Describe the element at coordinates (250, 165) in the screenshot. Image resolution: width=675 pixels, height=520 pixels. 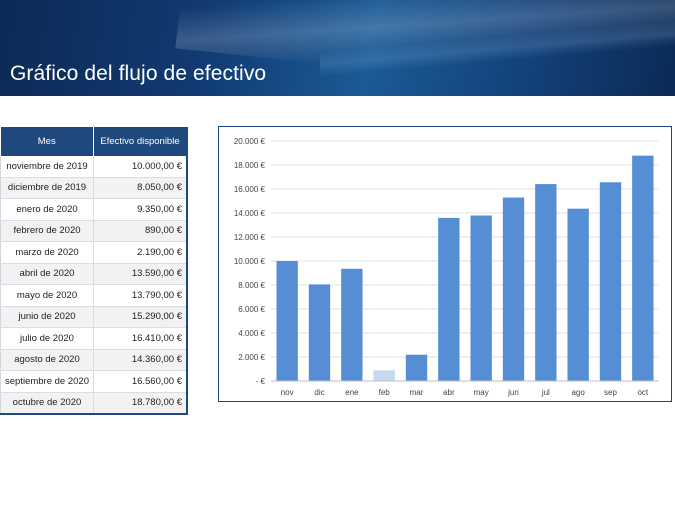
I see `y-tick-label: 18.000 €` at that location.